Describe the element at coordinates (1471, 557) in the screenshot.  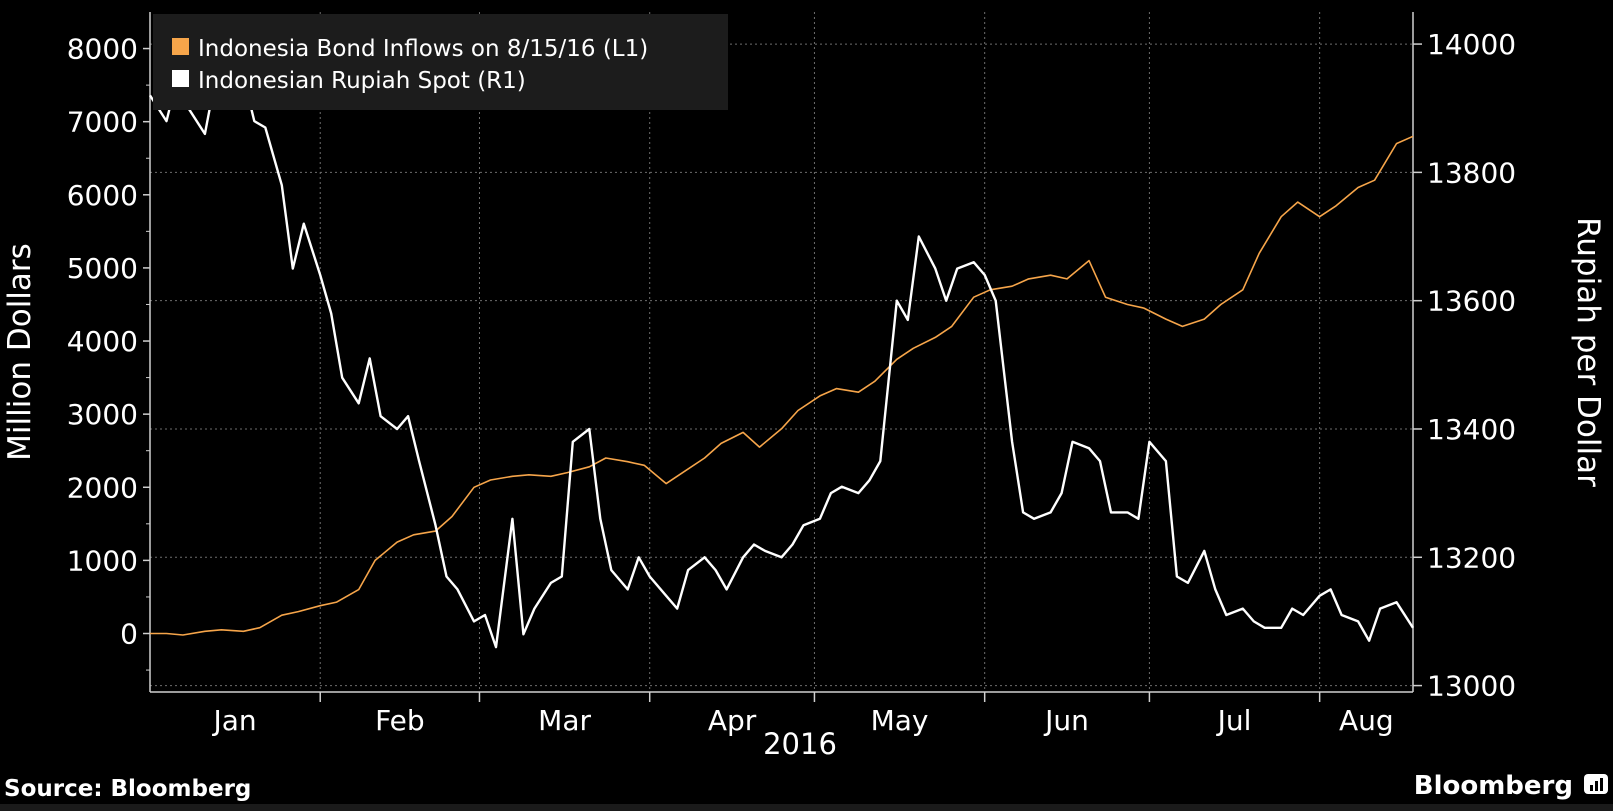
I see `y-axis-right-tick-label: 13200` at that location.